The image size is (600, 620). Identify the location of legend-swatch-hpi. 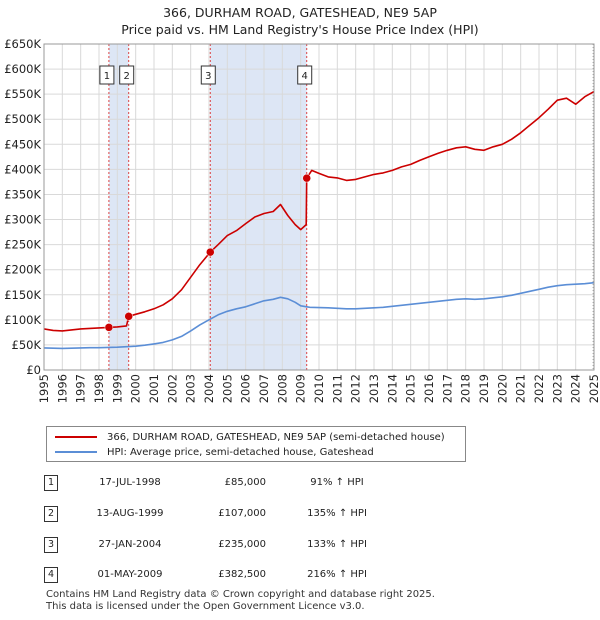
(76, 452).